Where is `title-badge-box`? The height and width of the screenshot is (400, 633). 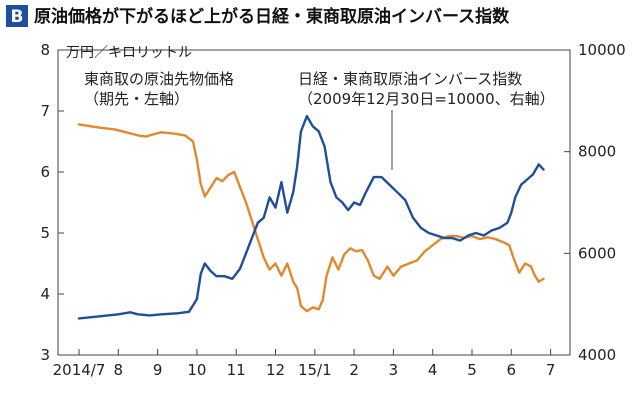
title-badge-box is located at coordinates (17, 16).